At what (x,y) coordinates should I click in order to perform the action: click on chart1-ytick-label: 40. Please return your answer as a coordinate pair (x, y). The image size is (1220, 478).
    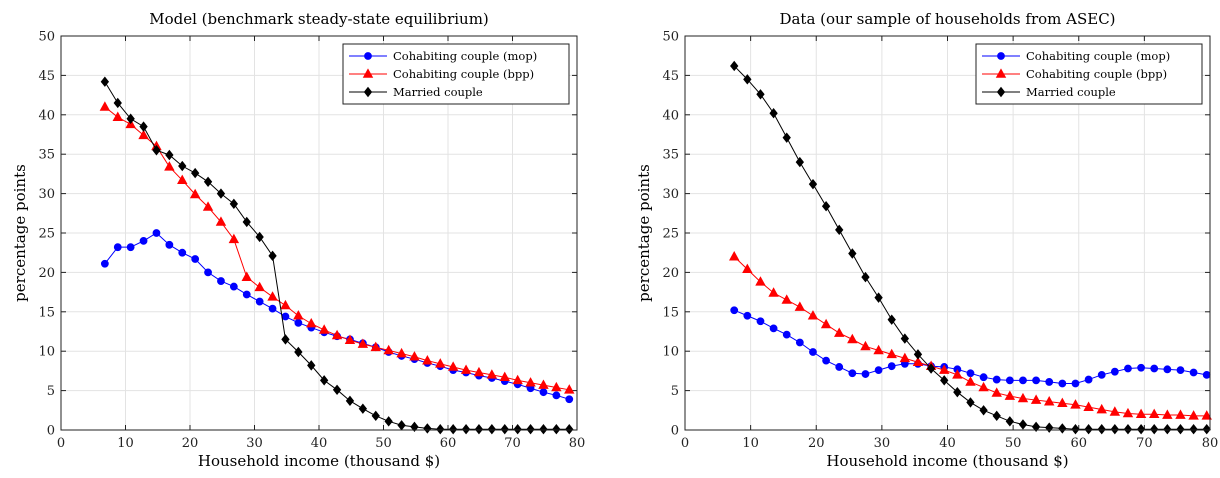
    Looking at the image, I should click on (46, 115).